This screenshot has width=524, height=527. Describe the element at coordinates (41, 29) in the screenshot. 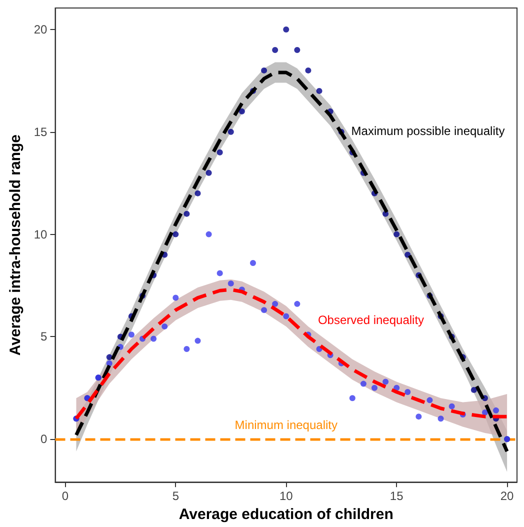

I see `y-tick-label: 20` at that location.